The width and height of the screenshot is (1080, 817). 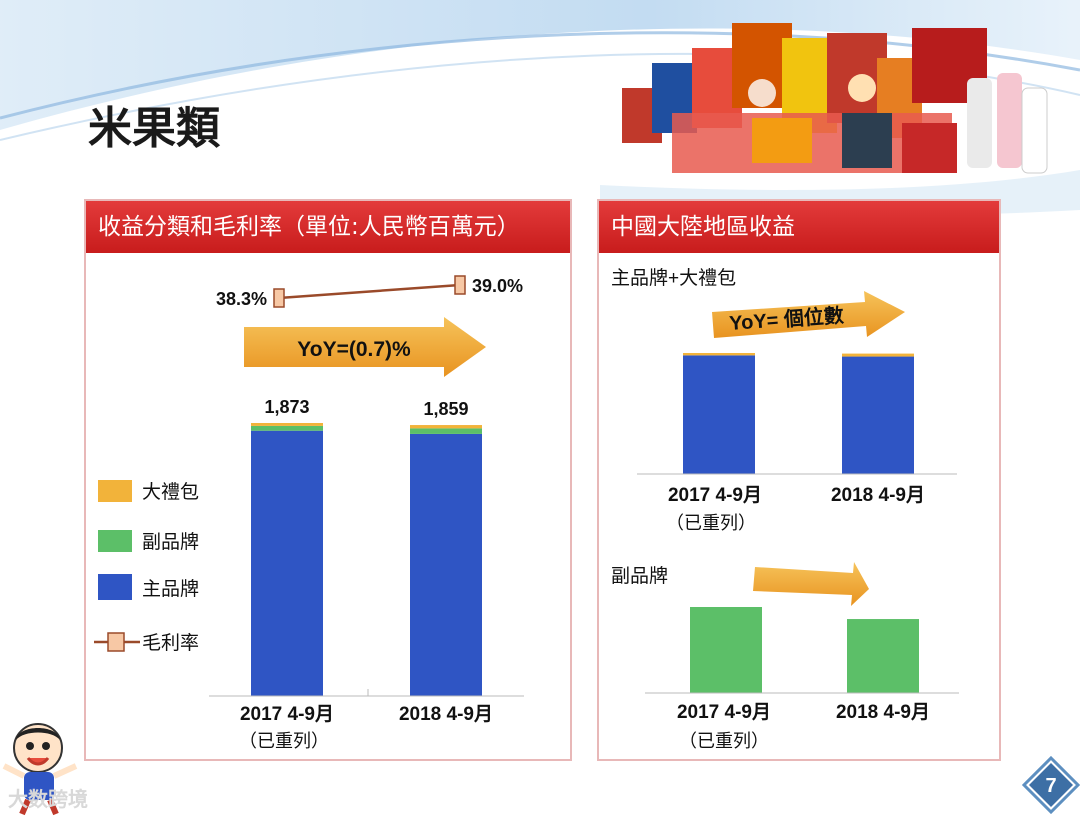 I want to click on chart-legend: 大禮包 副品牌 主品牌 毛利率, so click(x=146, y=567).